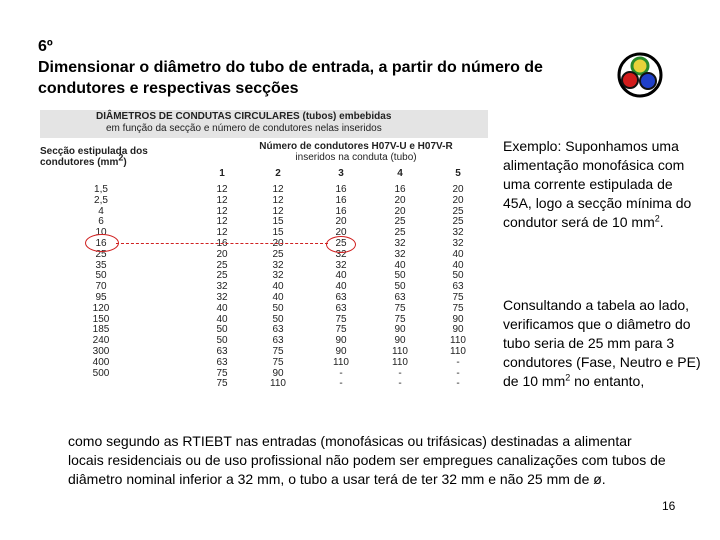 Image resolution: width=720 pixels, height=540 pixels. What do you see at coordinates (101, 189) in the screenshot?
I see `section-value: 1,5` at bounding box center [101, 189].